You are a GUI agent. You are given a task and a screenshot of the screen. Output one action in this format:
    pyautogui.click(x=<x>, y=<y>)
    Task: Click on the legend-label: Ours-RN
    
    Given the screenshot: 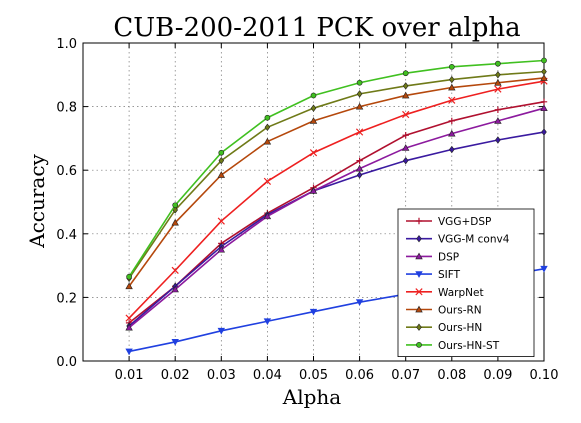 What is the action you would take?
    pyautogui.click(x=460, y=311)
    